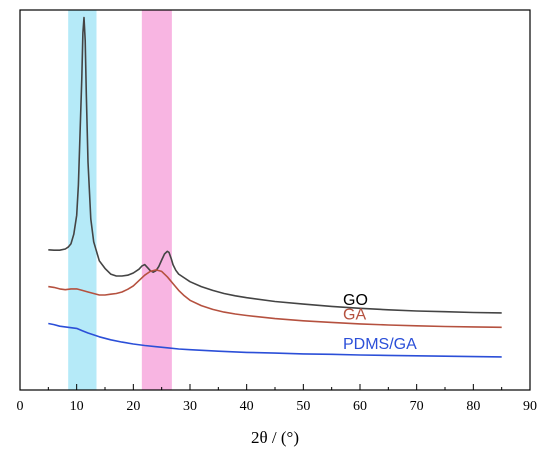 This screenshot has height=460, width=550. Describe the element at coordinates (275, 299) in the screenshot. I see `series-line-ga` at that location.